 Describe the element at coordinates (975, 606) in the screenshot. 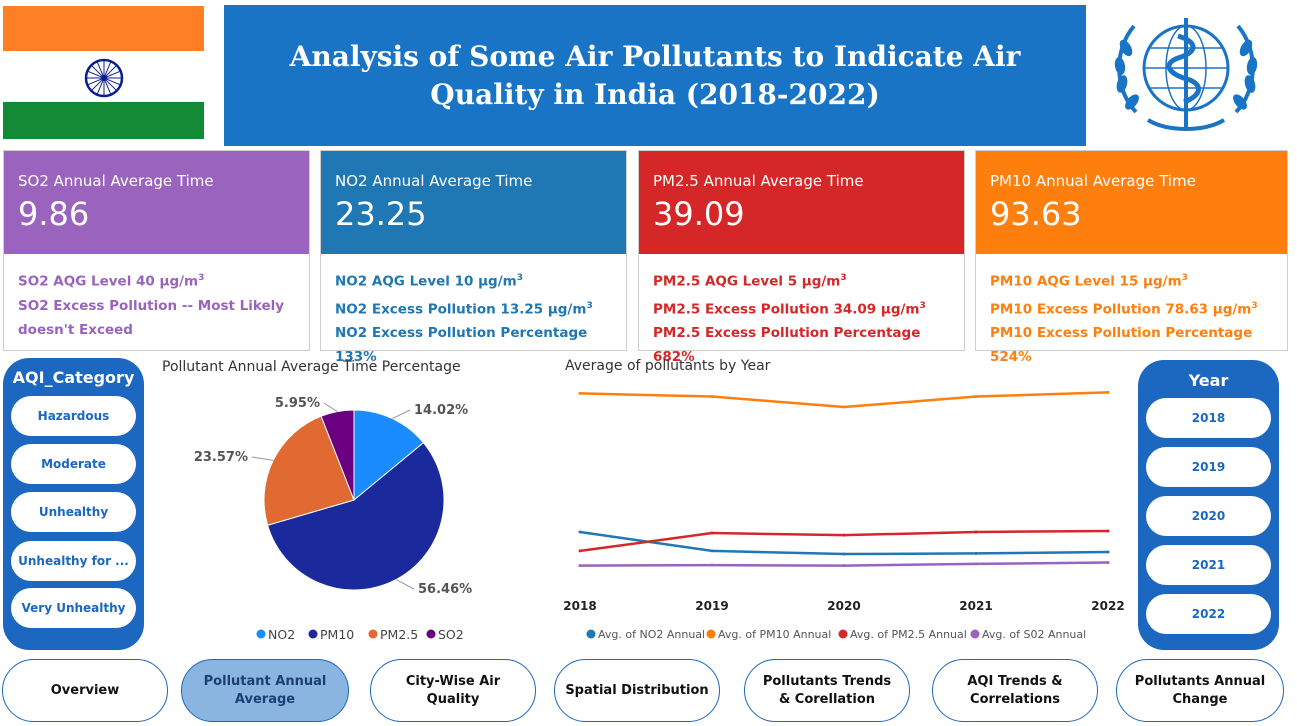

I see `x-tick-label-2021: 2021` at that location.